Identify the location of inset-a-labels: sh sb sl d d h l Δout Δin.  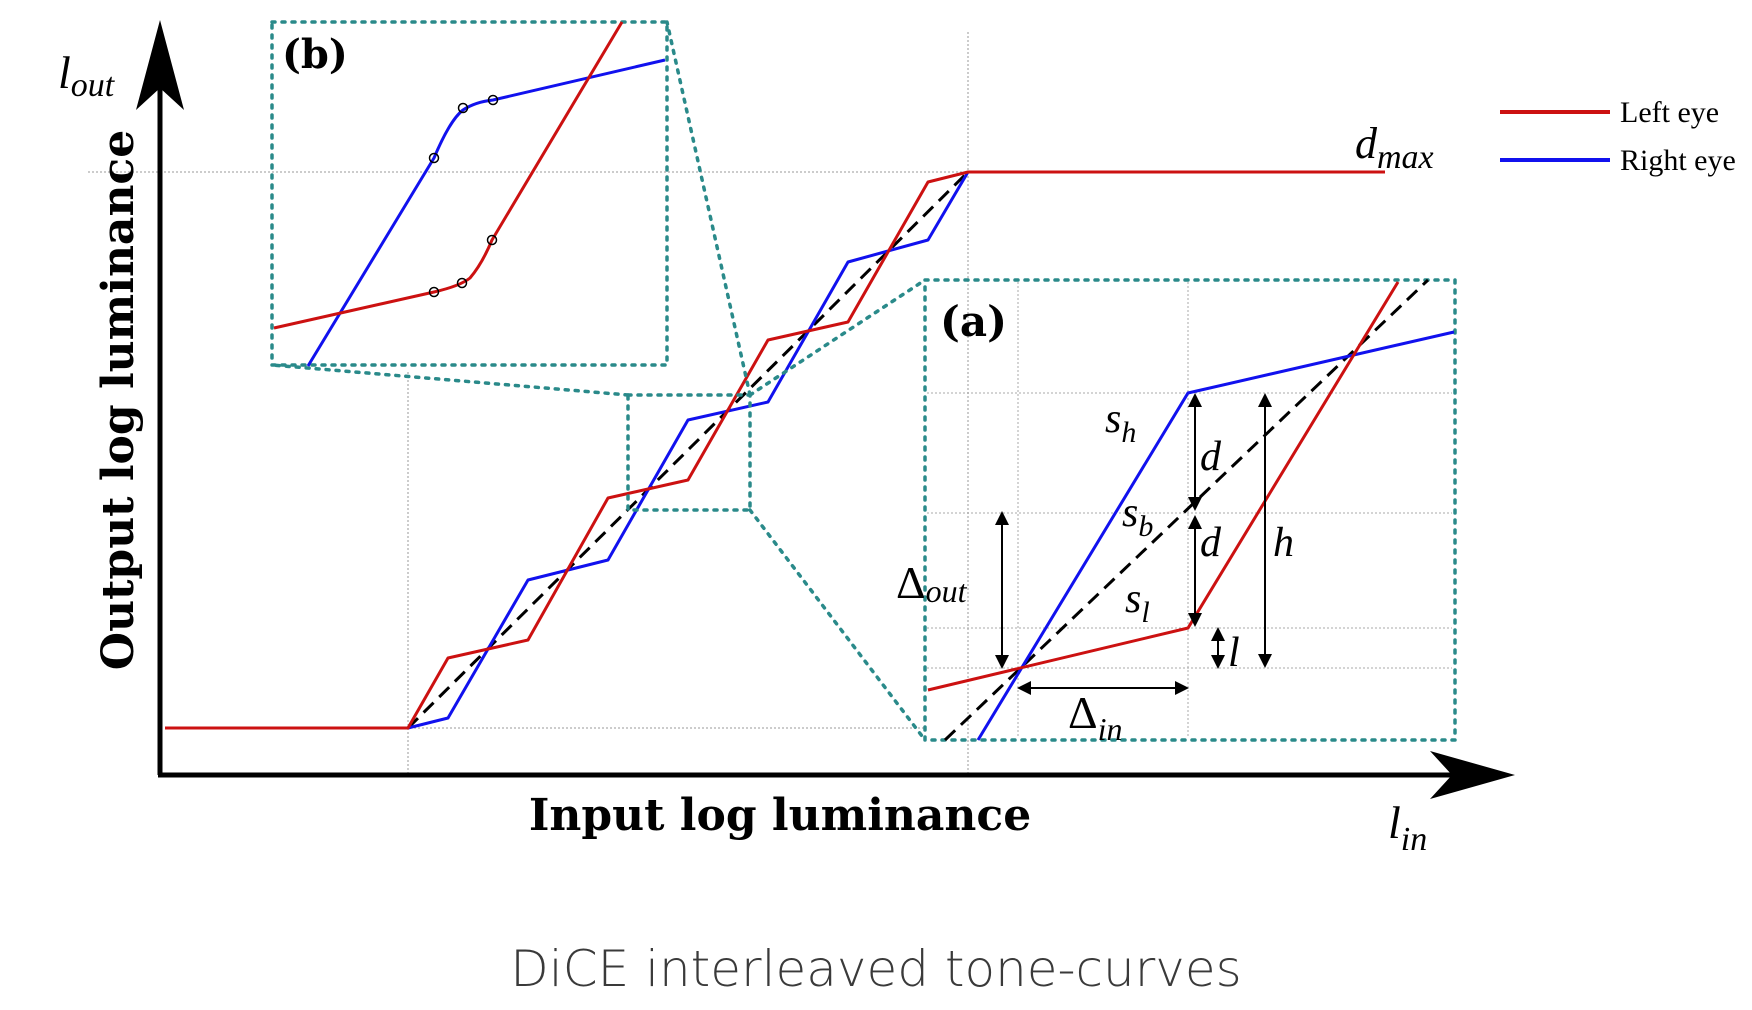
(1095, 571).